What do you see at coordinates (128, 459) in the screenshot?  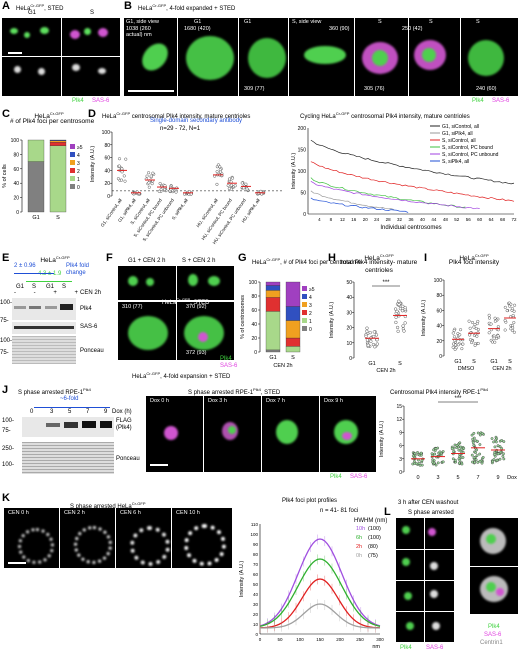 I see `panel-j-band-ponceau: Ponceau` at bounding box center [128, 459].